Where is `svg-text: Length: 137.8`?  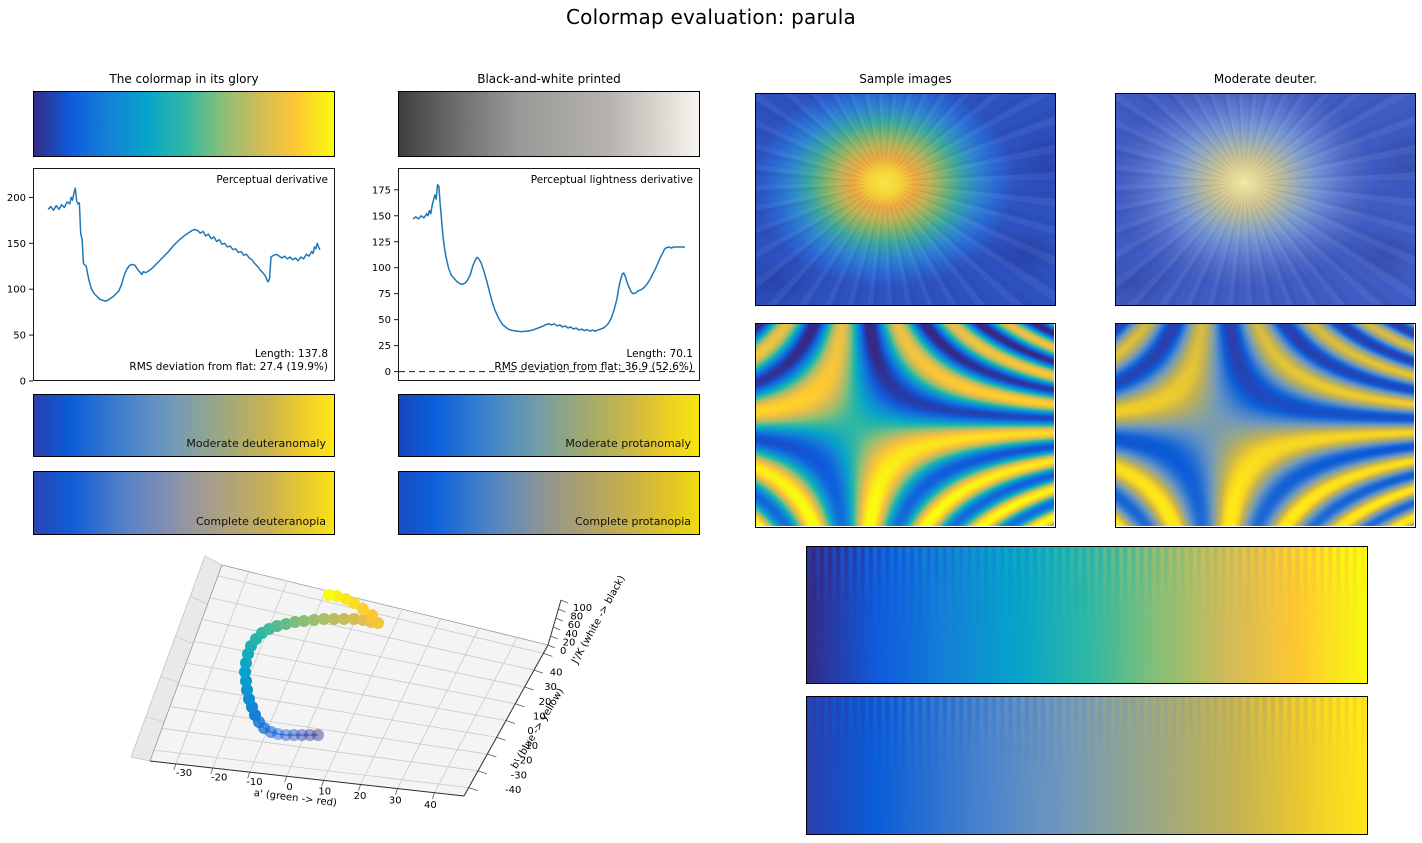 svg-text: Length: 137.8 is located at coordinates (291, 354).